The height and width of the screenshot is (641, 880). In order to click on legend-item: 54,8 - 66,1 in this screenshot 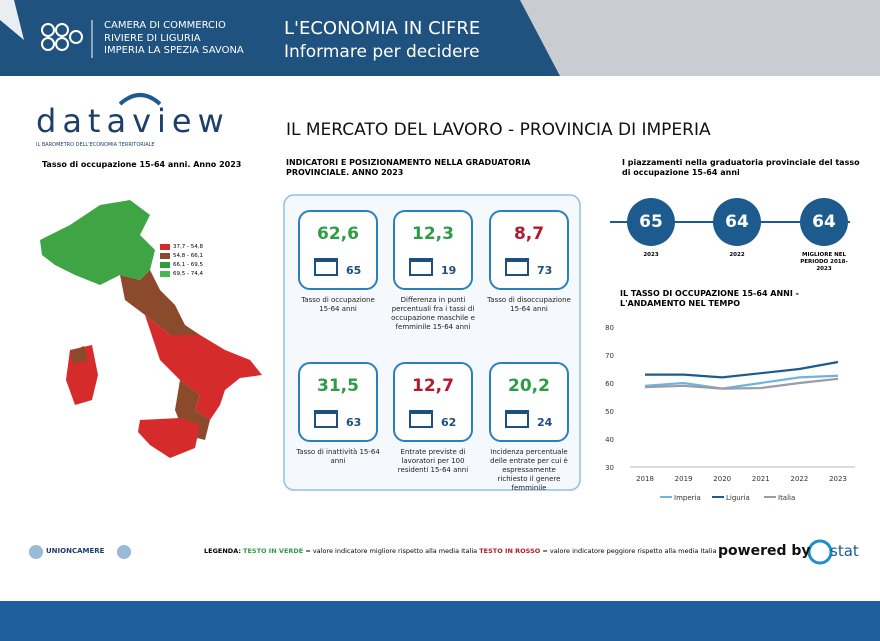, I will do `click(181, 255)`.